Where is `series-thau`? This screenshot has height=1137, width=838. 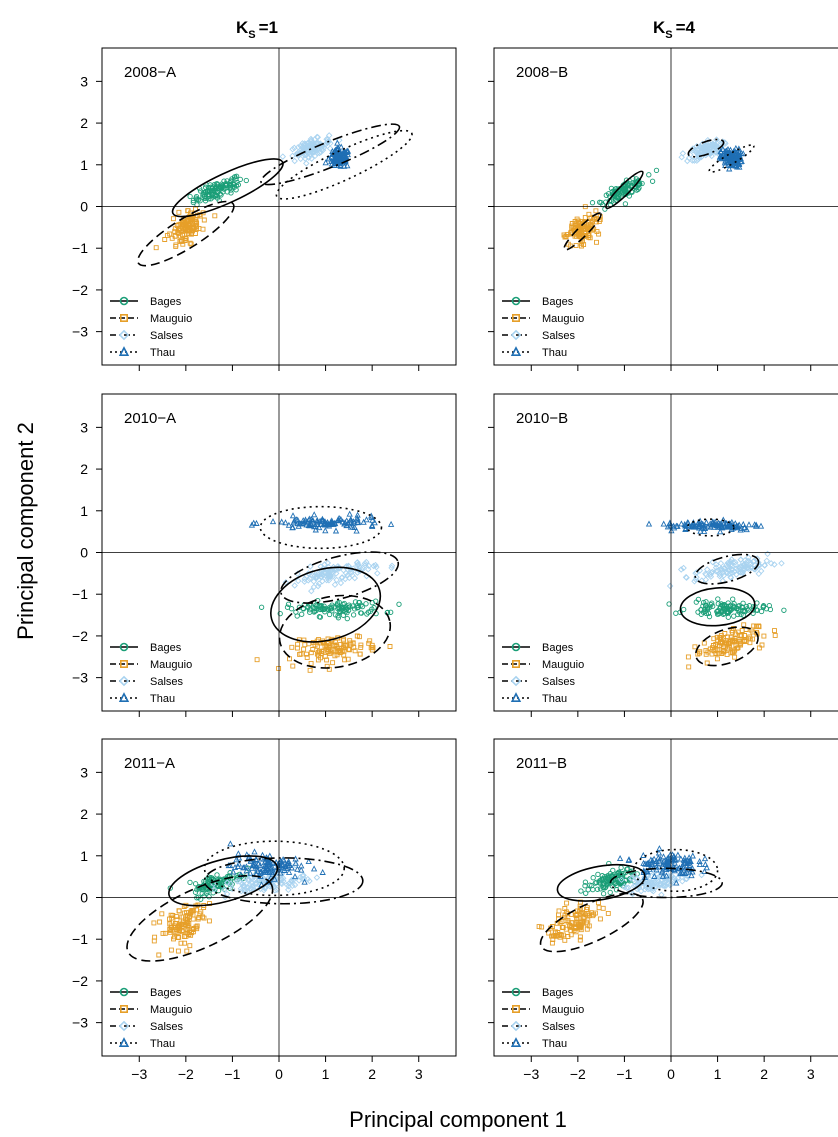
series-thau is located at coordinates (731, 158).